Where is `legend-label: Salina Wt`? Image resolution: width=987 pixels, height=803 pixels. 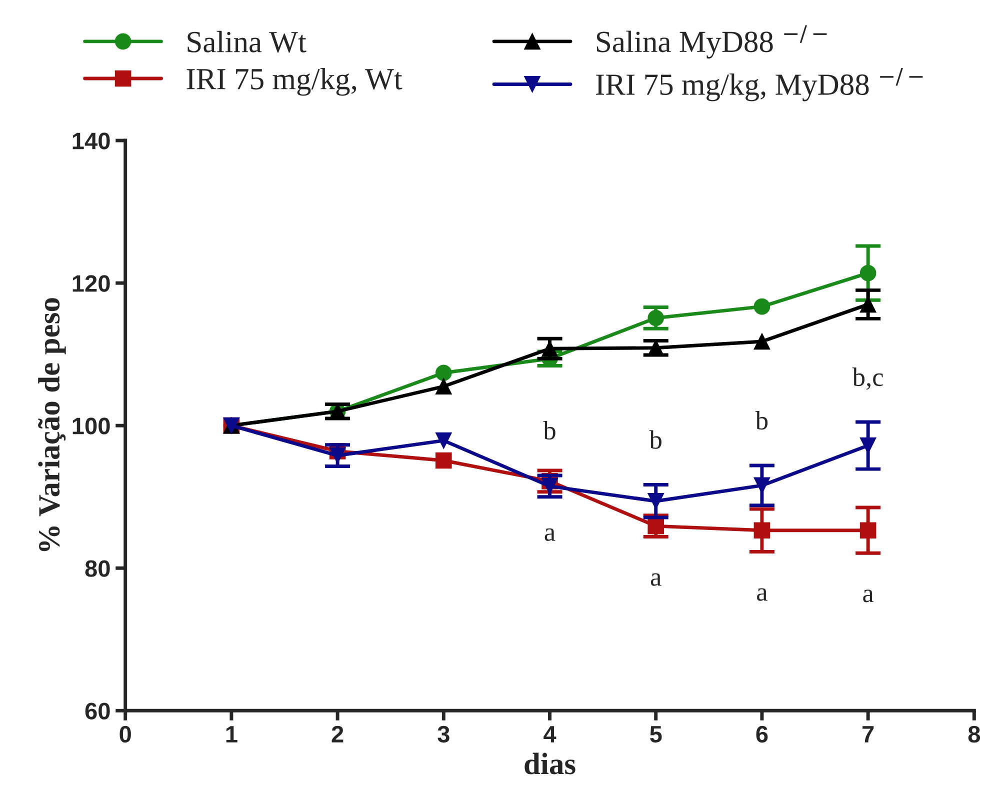 legend-label: Salina Wt is located at coordinates (247, 41).